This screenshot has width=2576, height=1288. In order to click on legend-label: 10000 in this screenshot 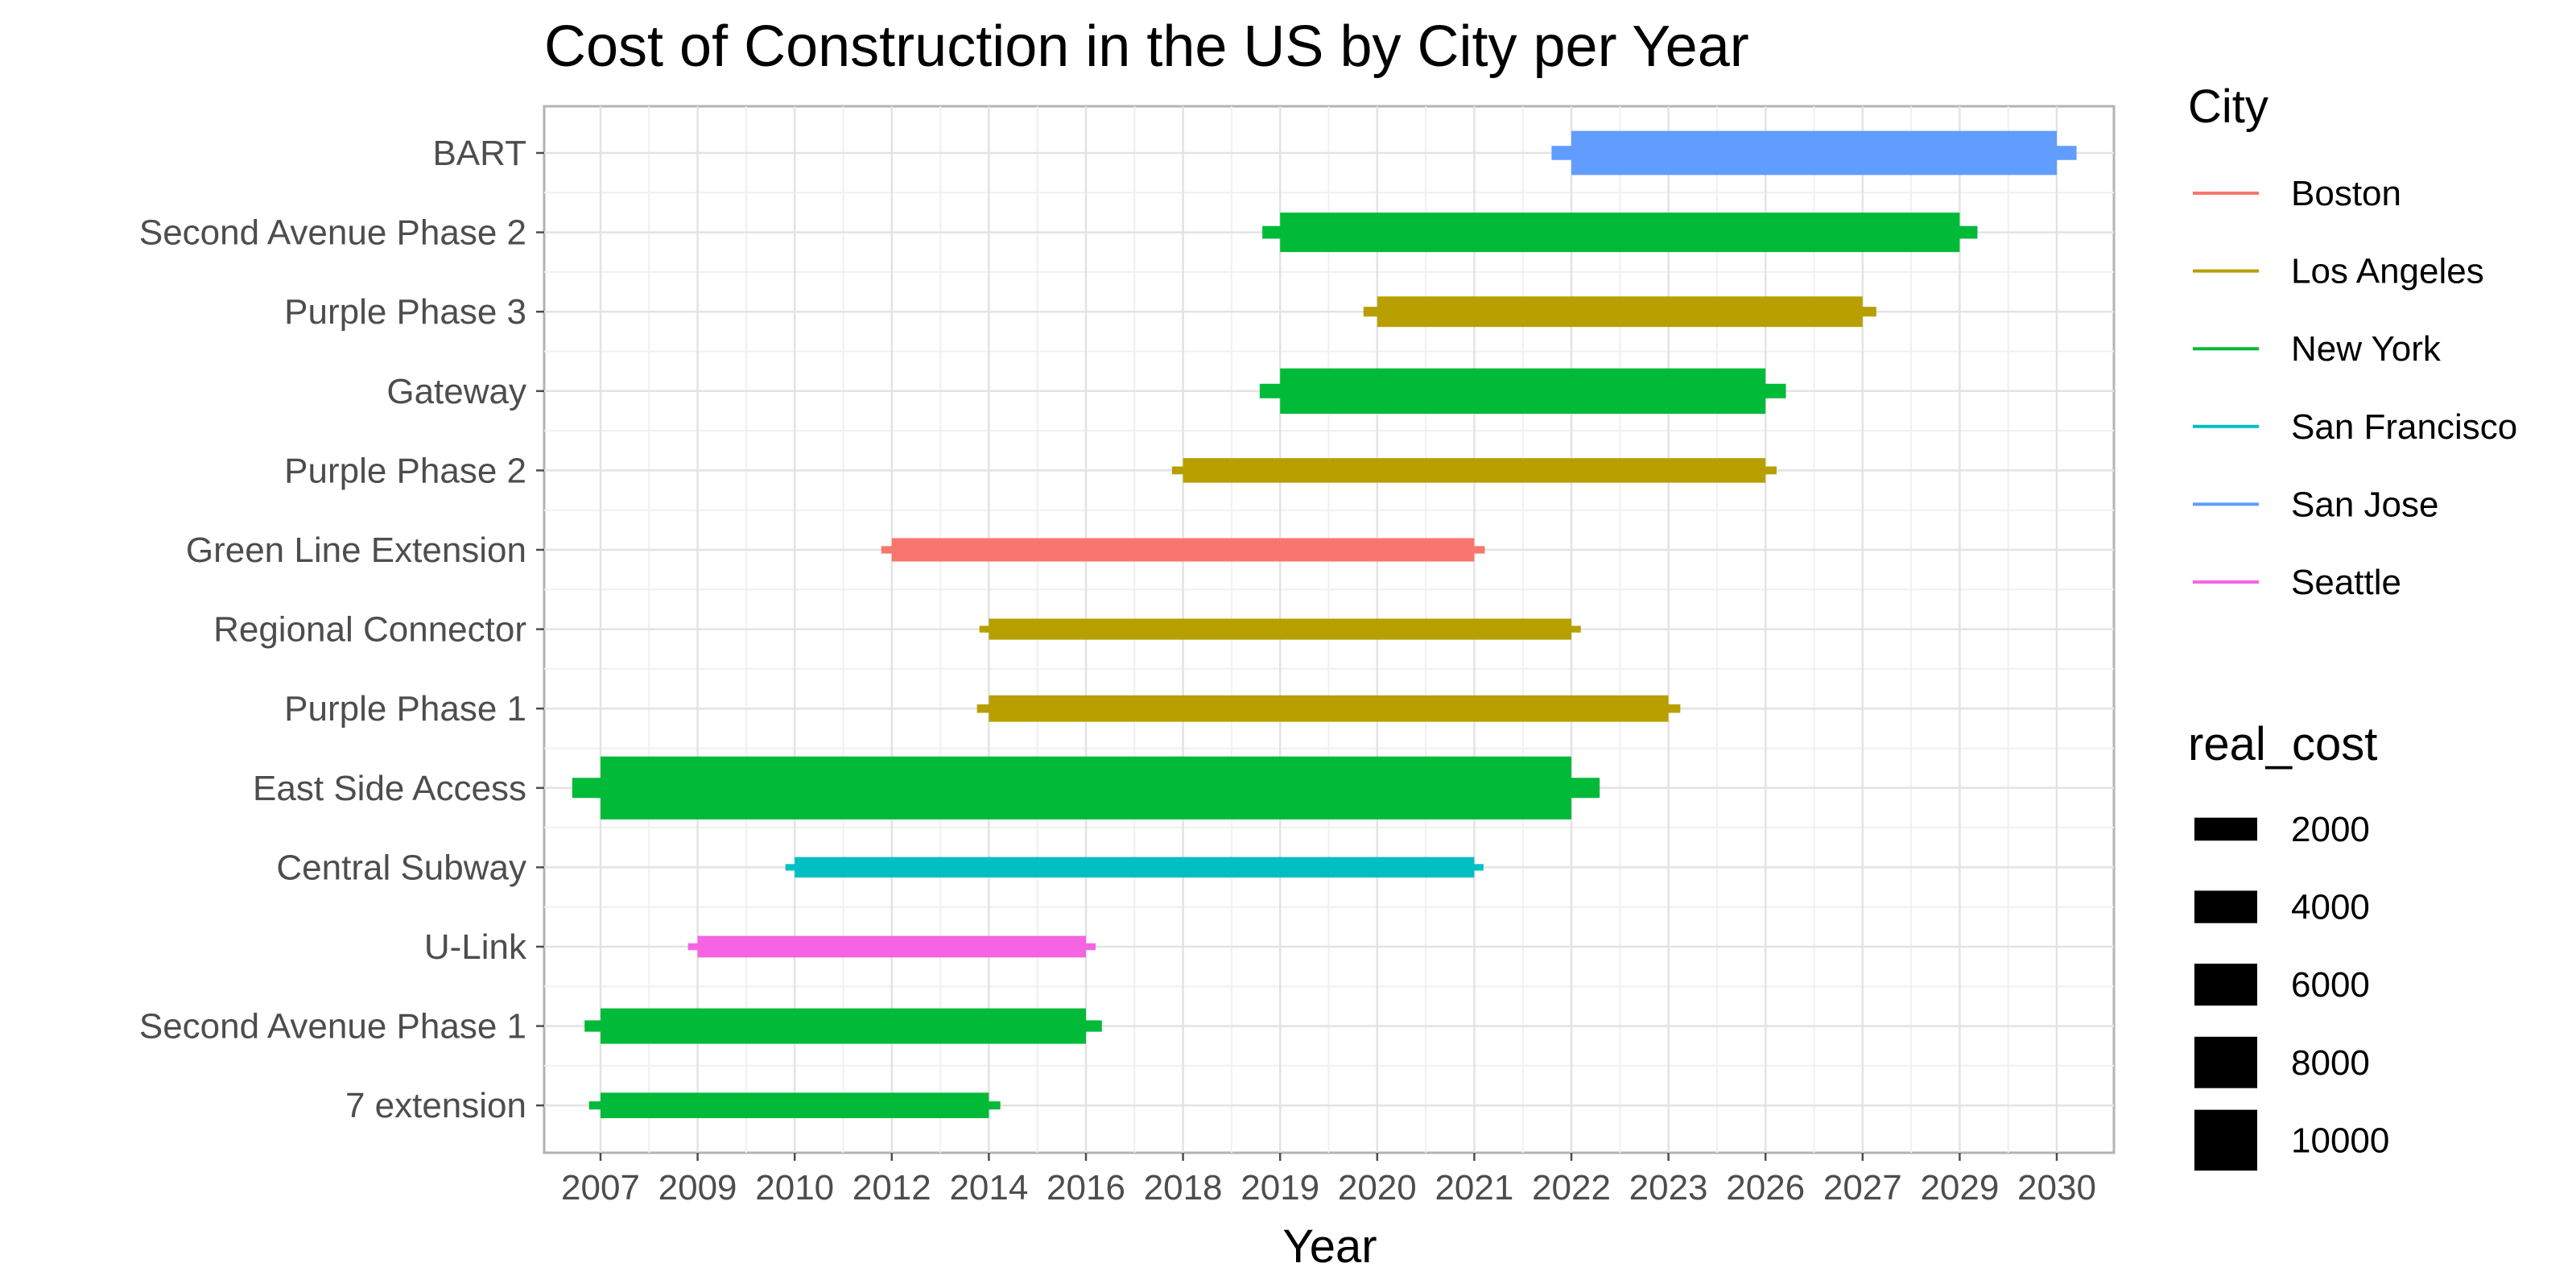, I will do `click(2340, 1140)`.